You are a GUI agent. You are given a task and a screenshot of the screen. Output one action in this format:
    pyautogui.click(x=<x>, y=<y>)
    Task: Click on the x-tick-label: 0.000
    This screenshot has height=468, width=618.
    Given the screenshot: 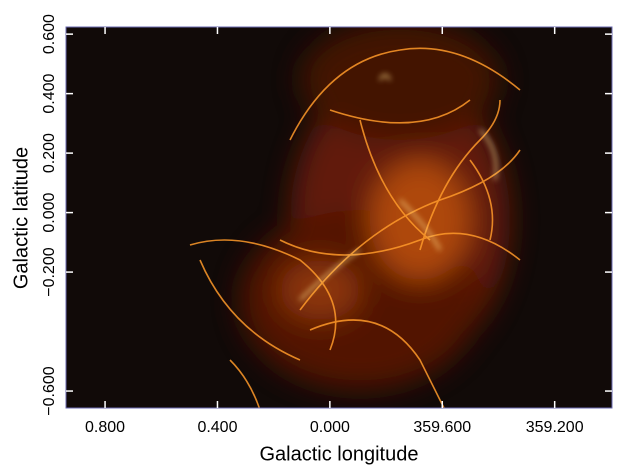 What is the action you would take?
    pyautogui.click(x=330, y=427)
    